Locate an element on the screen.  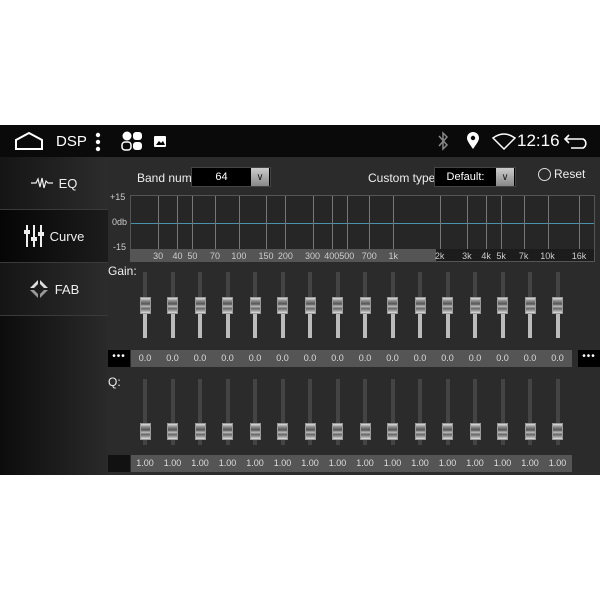
y-tick-label: +15 is located at coordinates (118, 197).